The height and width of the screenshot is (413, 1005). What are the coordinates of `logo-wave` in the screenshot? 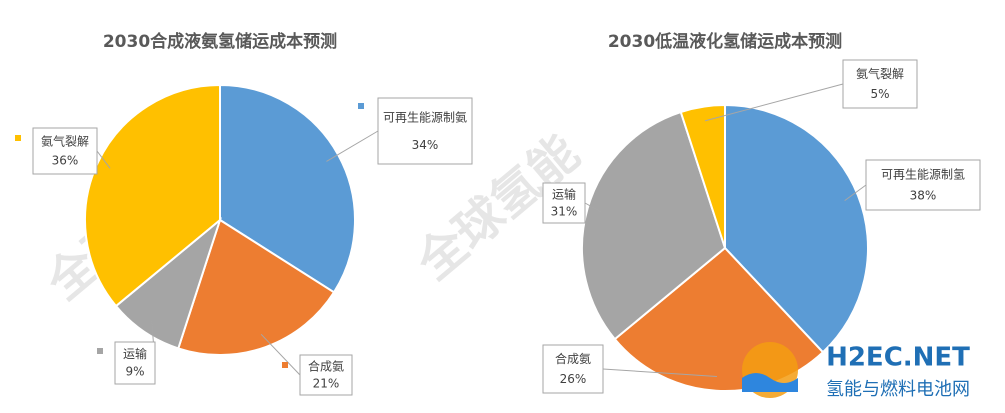 It's located at (770, 382).